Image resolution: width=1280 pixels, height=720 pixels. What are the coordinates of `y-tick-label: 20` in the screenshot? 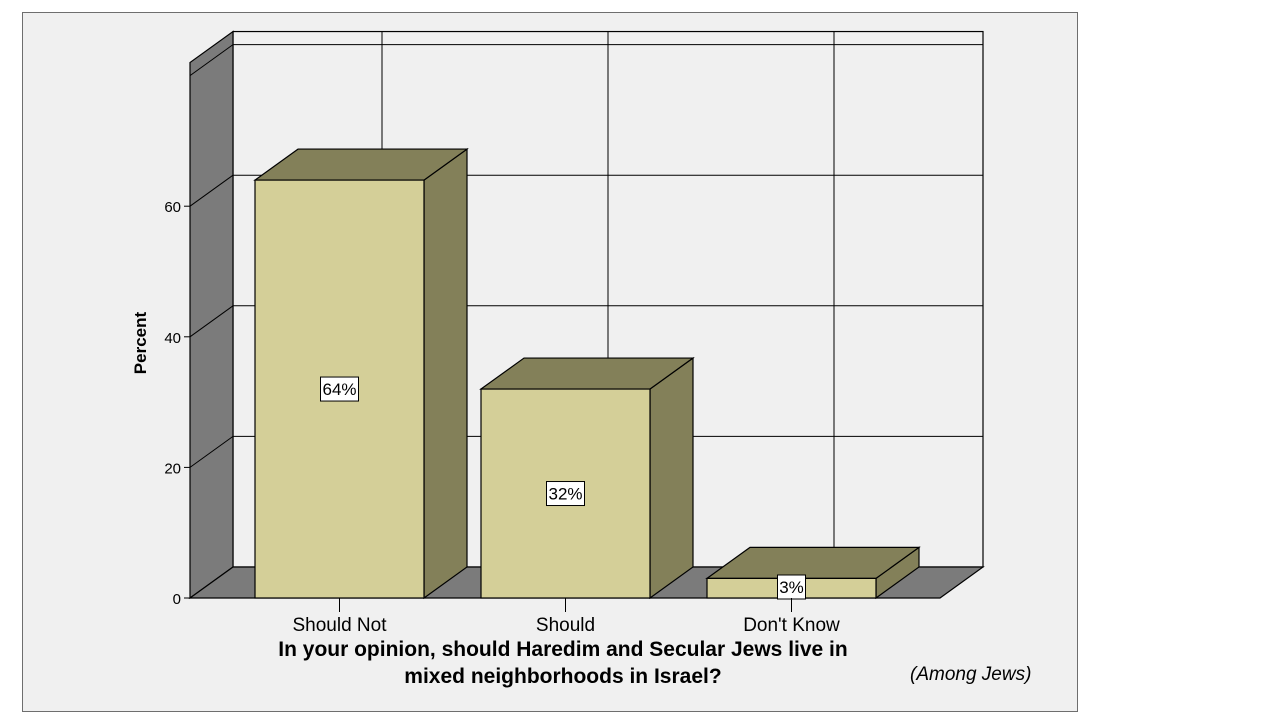 It's located at (172, 468).